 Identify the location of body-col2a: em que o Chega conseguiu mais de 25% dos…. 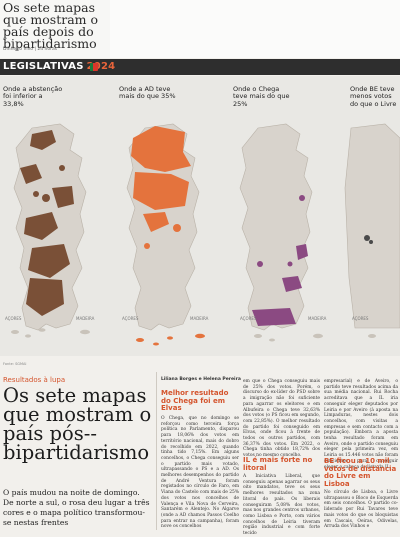
(281, 419).